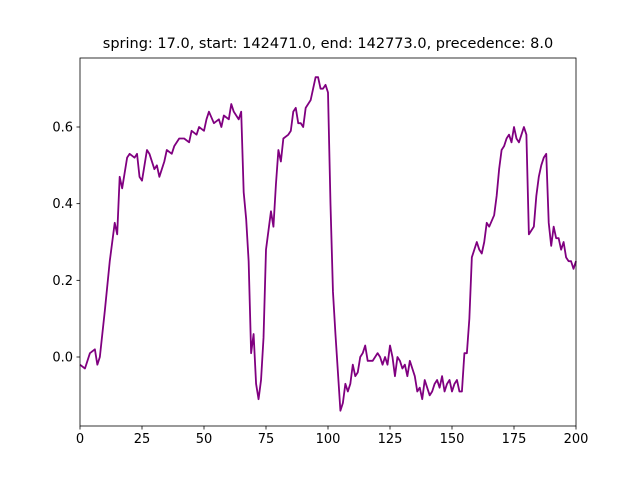  What do you see at coordinates (390, 439) in the screenshot?
I see `x-tick-label: 125` at bounding box center [390, 439].